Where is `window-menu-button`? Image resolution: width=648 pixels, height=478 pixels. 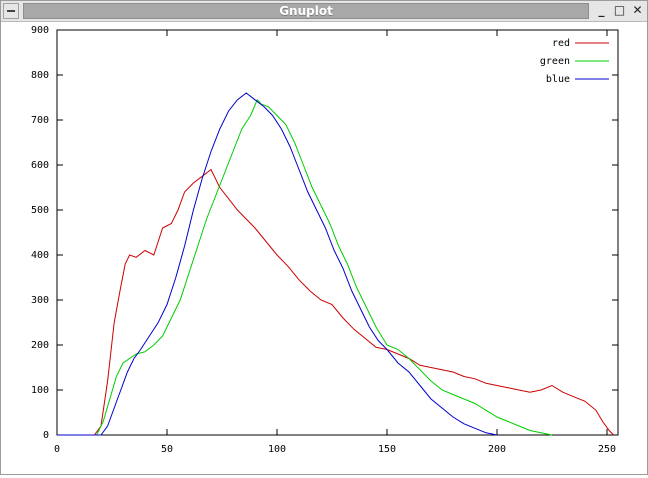 window-menu-button is located at coordinates (11, 11).